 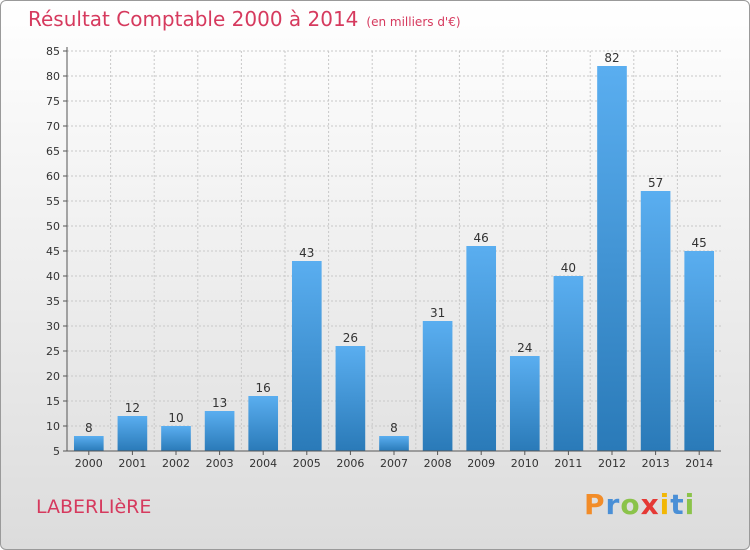 What do you see at coordinates (56, 451) in the screenshot?
I see `y-tick-label: 5` at bounding box center [56, 451].